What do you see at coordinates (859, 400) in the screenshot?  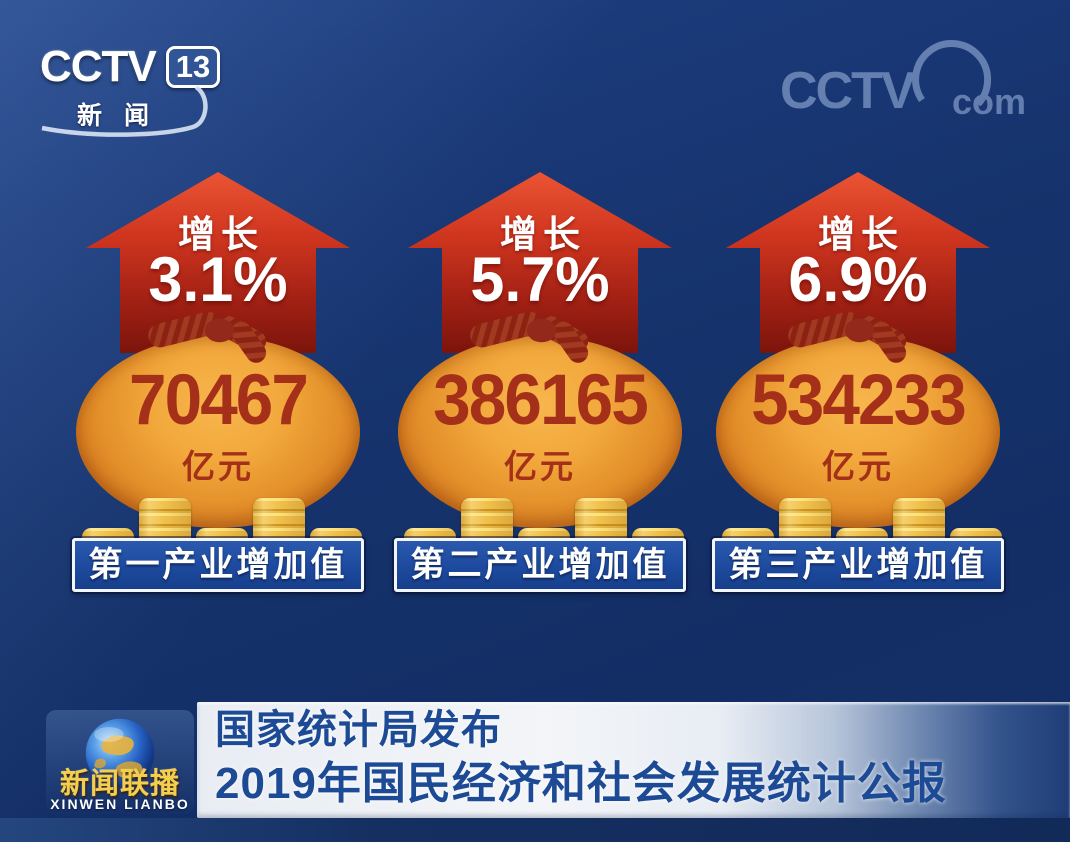 I see `amount-value: 534233` at bounding box center [859, 400].